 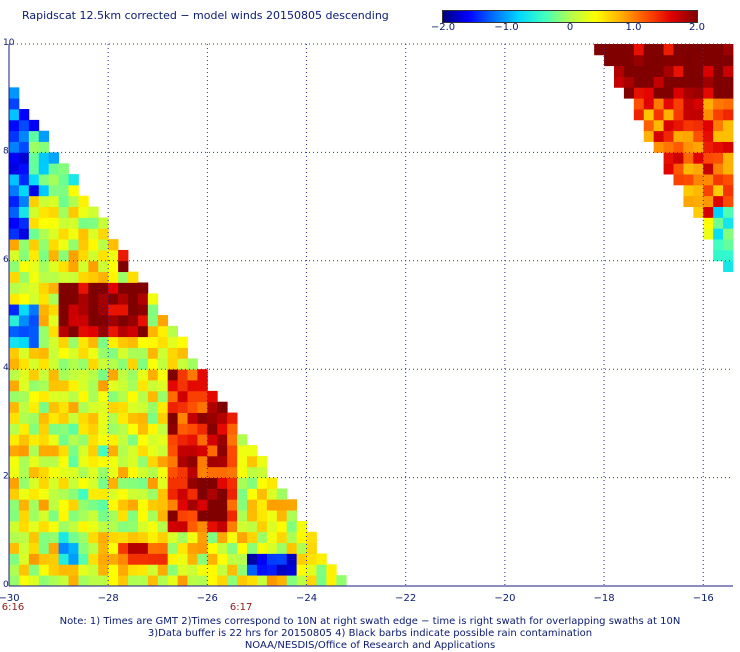 What do you see at coordinates (504, 598) in the screenshot?
I see `x-tick-label: −20` at bounding box center [504, 598].